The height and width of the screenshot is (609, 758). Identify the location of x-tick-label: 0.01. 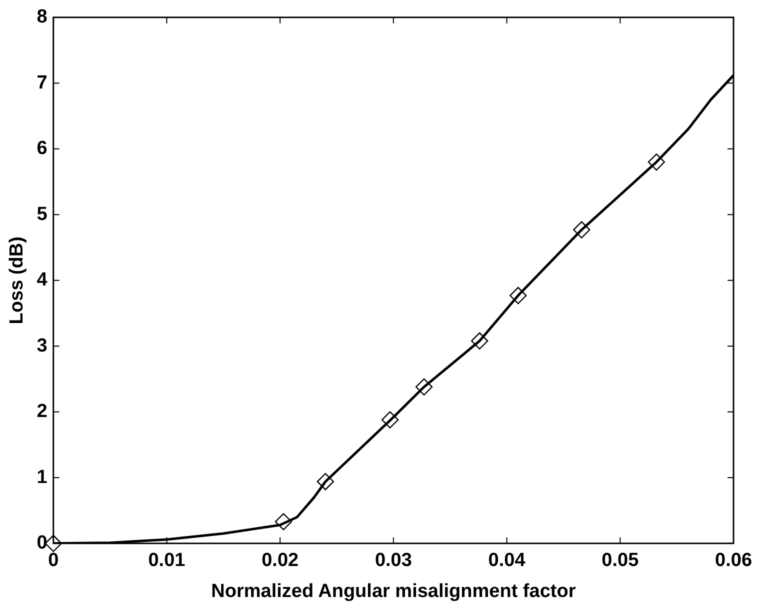
(167, 561).